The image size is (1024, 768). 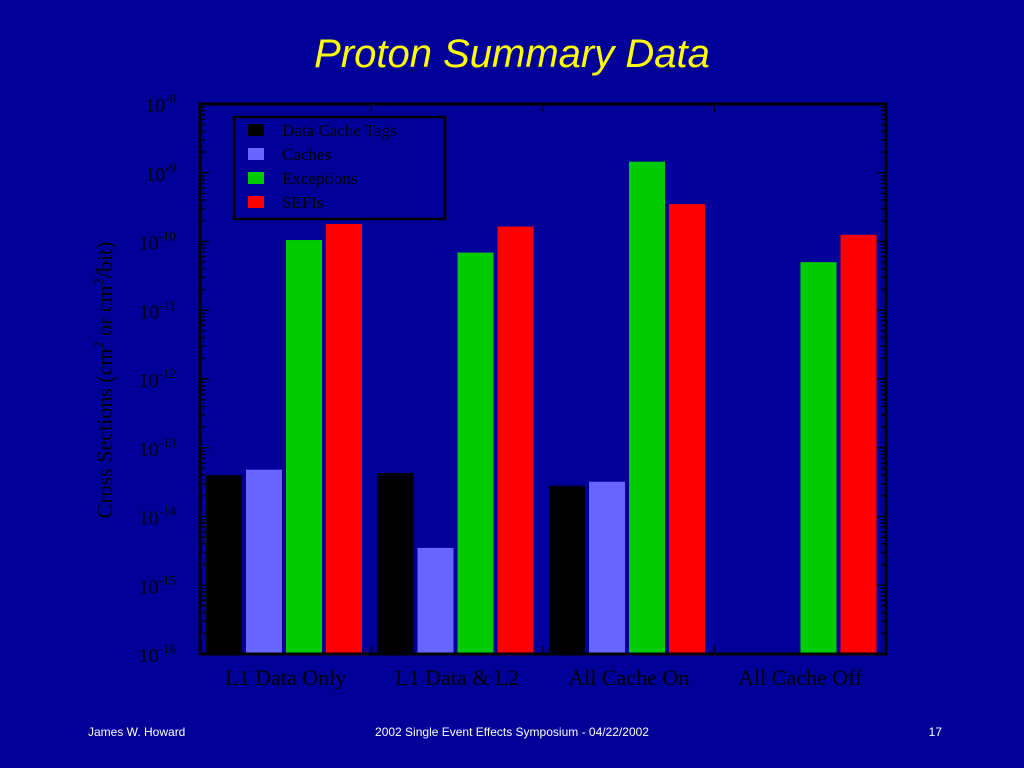 What do you see at coordinates (303, 202) in the screenshot?
I see `legend-label: SEFIs` at bounding box center [303, 202].